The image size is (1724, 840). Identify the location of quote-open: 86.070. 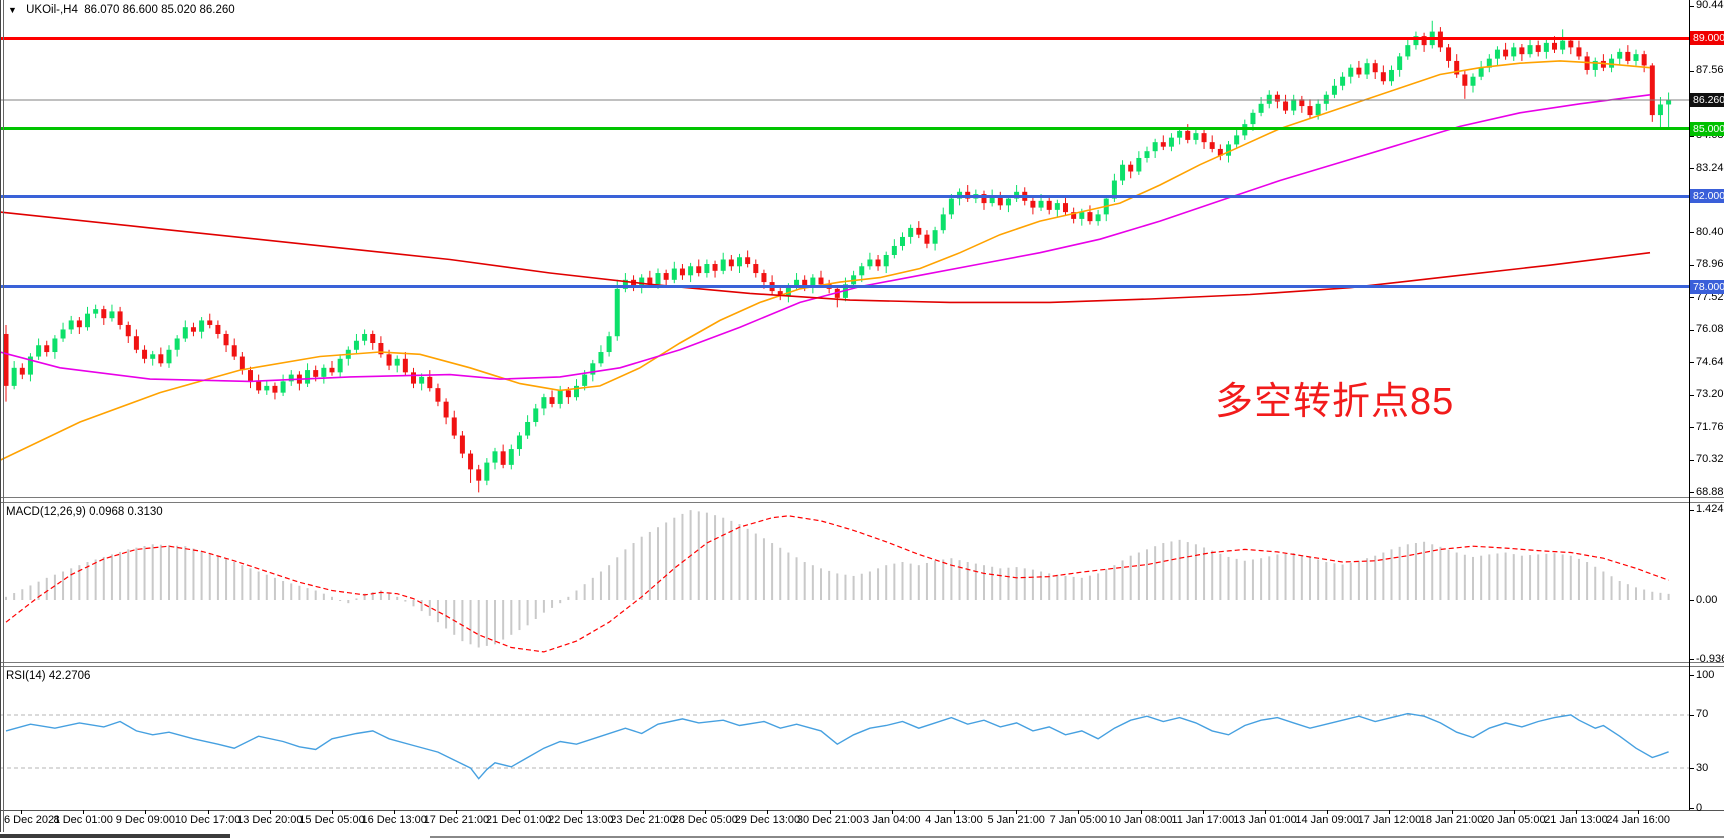
(102, 10).